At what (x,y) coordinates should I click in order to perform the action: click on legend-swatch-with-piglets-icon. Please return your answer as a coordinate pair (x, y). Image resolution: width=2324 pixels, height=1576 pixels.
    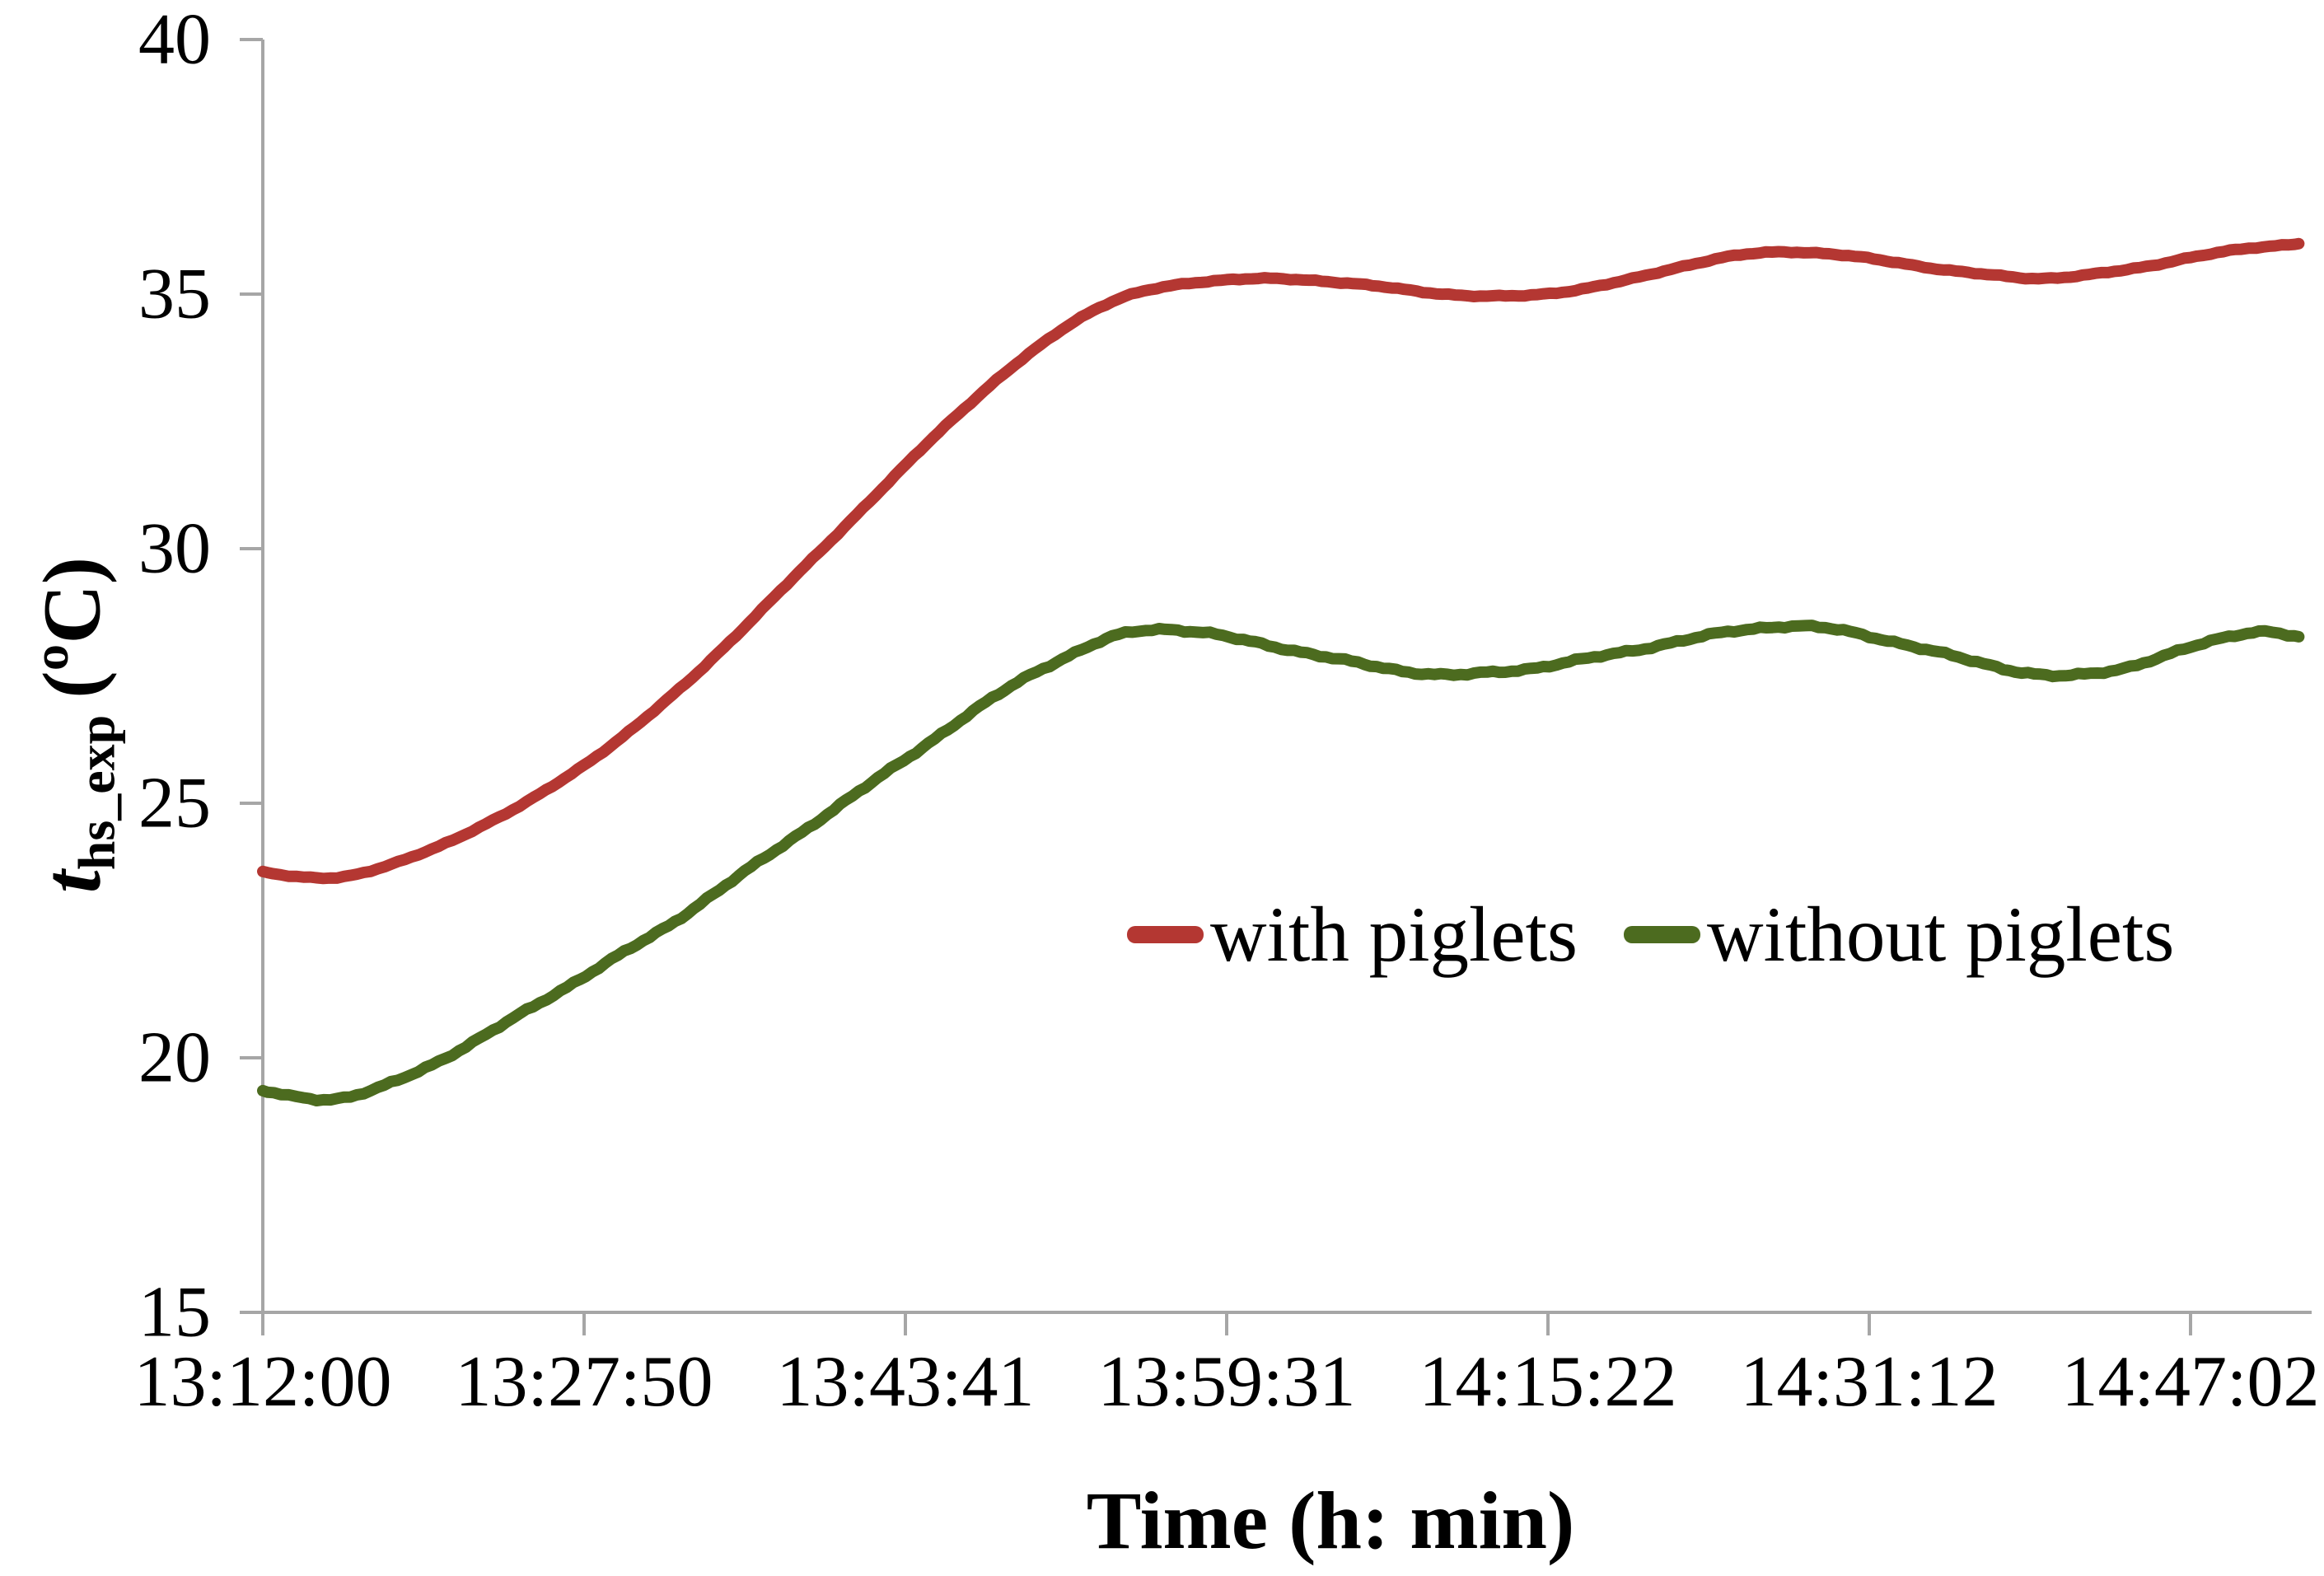
    Looking at the image, I should click on (1165, 935).